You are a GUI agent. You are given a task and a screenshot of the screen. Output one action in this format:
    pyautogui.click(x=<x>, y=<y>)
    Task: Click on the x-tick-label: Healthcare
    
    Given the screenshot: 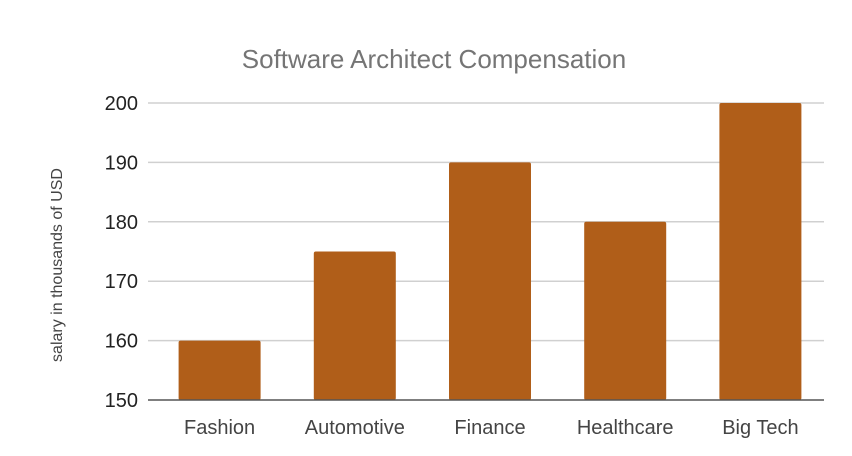 What is the action you would take?
    pyautogui.click(x=625, y=428)
    